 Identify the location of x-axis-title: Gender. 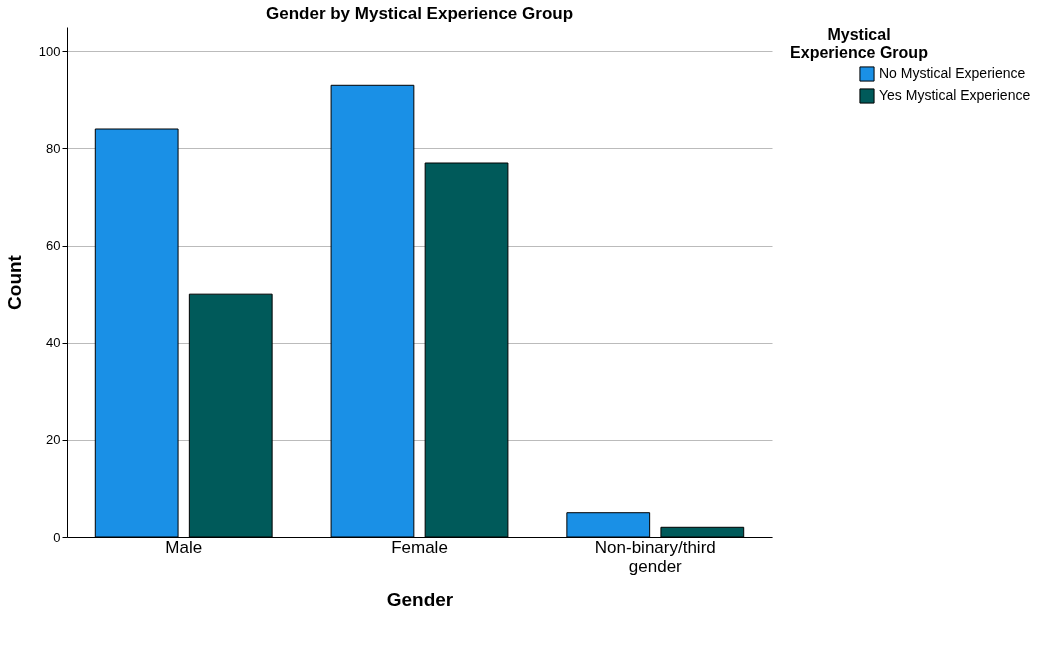
(420, 599).